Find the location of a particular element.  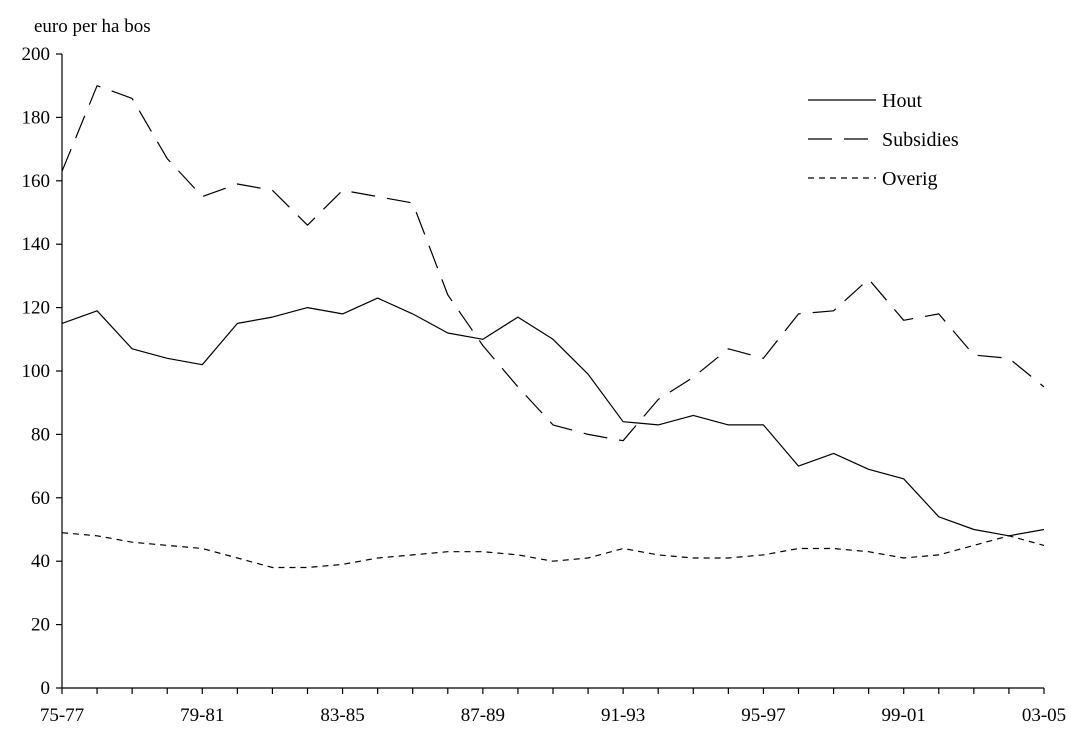

x-tick-label: 95-97 is located at coordinates (763, 715).